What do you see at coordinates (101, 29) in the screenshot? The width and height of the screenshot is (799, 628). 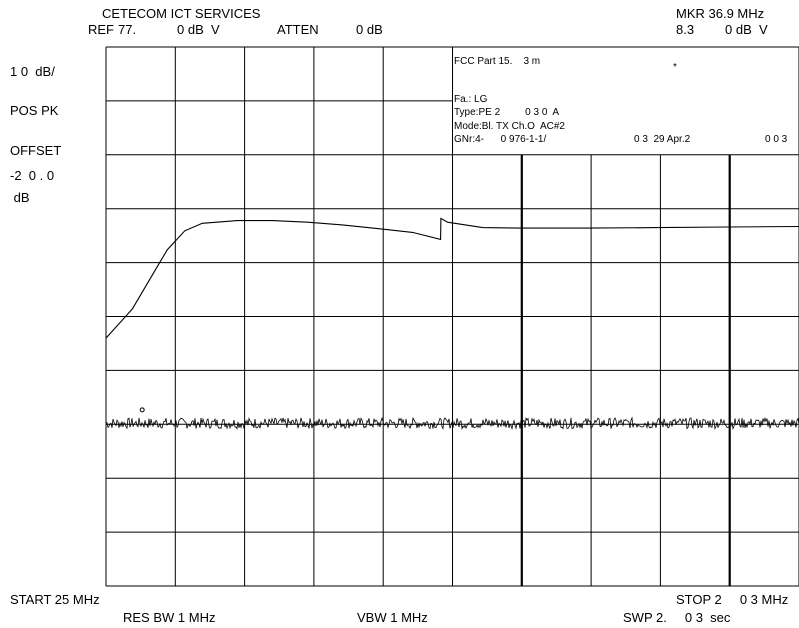 I see `ref-label: REF` at bounding box center [101, 29].